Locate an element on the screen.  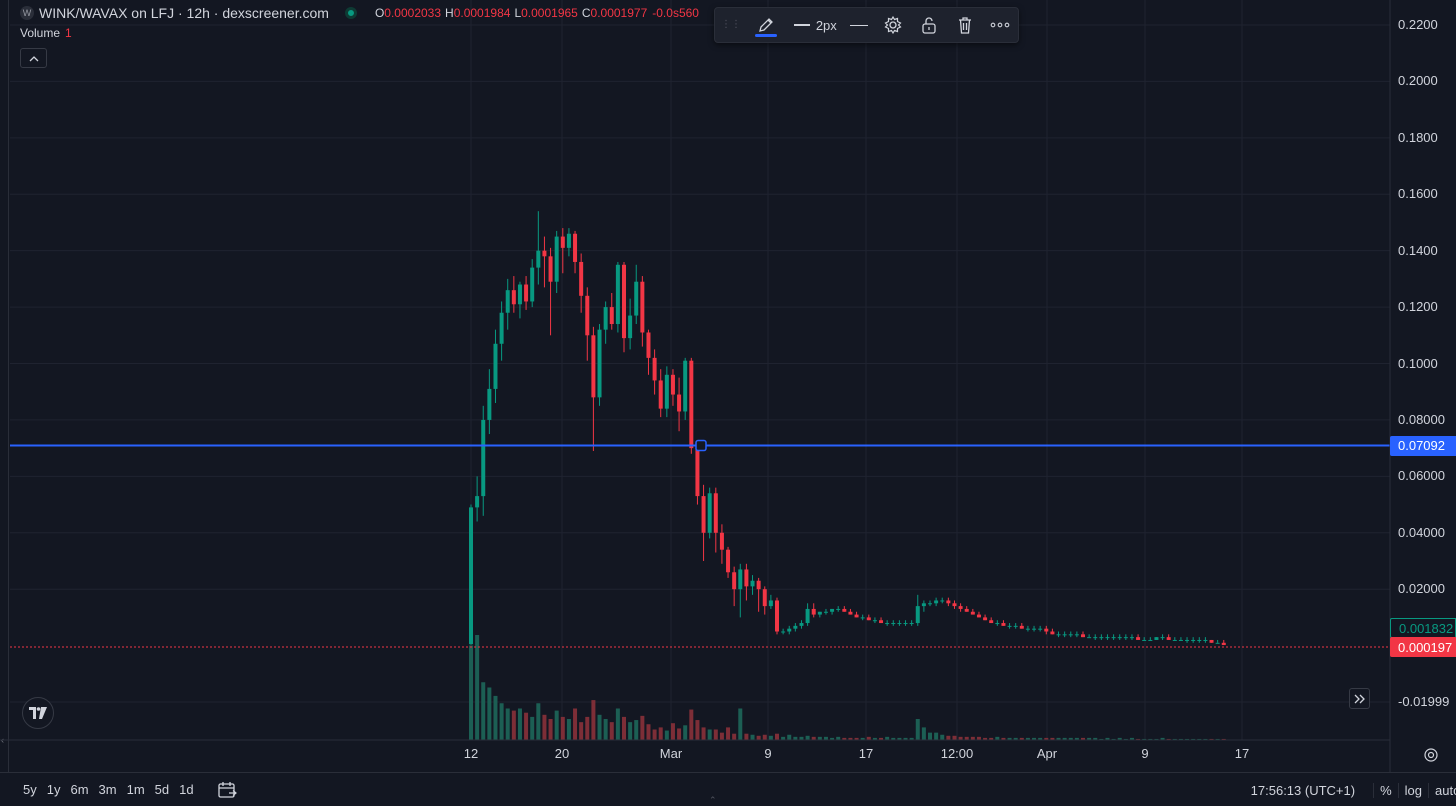
line-style-button is located at coordinates (859, 25).